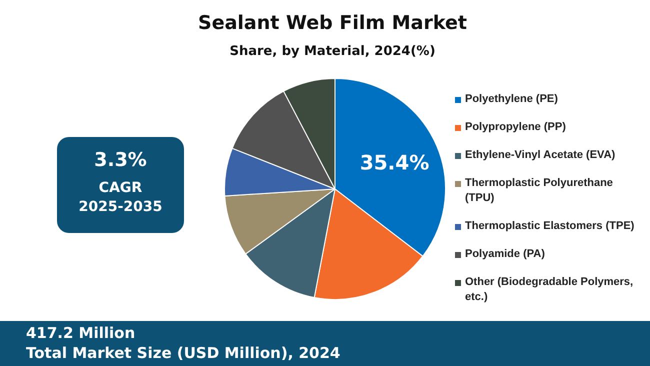 The width and height of the screenshot is (650, 366). Describe the element at coordinates (549, 290) in the screenshot. I see `legend-label: Other (Biodegradable Polymers, etc.)` at that location.